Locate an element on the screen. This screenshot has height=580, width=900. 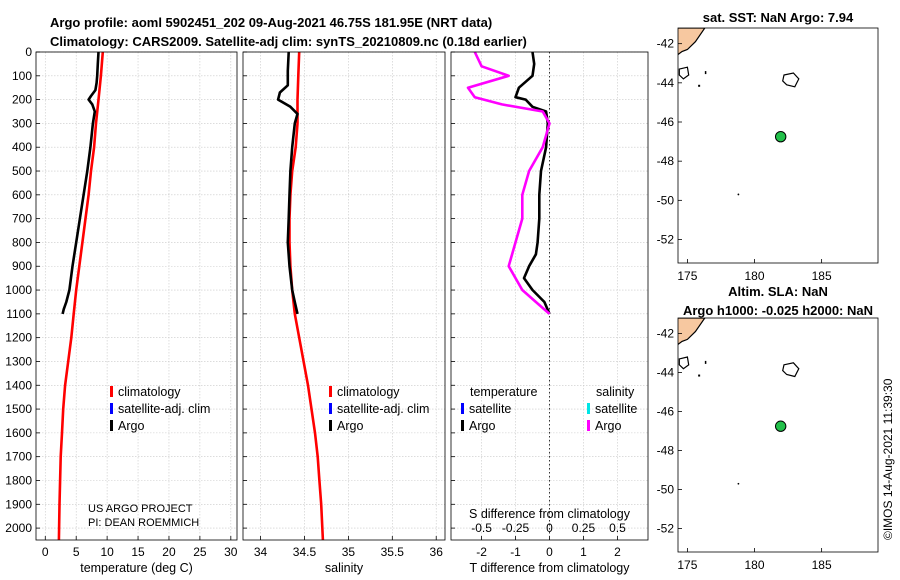
map-y-tick-label: -48 is located at coordinates (666, 161).